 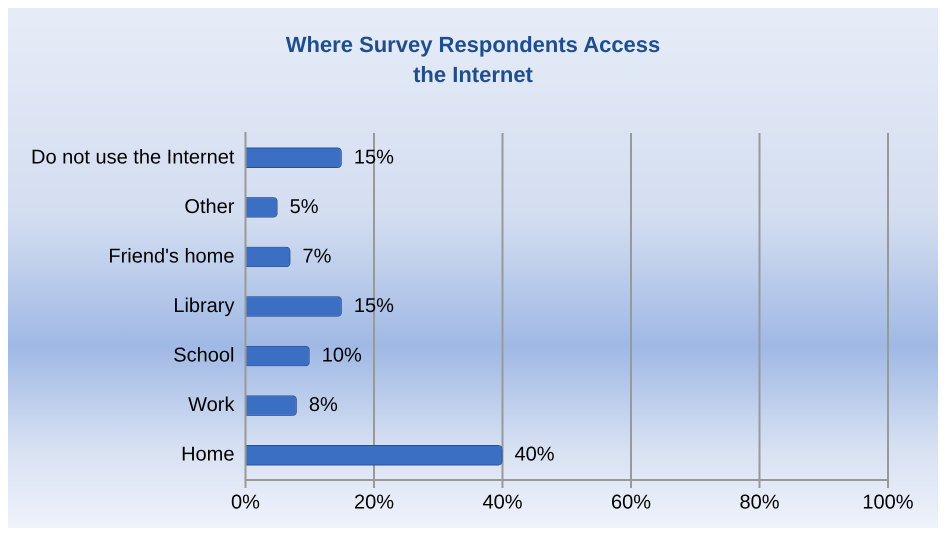 I want to click on y-tick-label: Friend's home, so click(x=171, y=256).